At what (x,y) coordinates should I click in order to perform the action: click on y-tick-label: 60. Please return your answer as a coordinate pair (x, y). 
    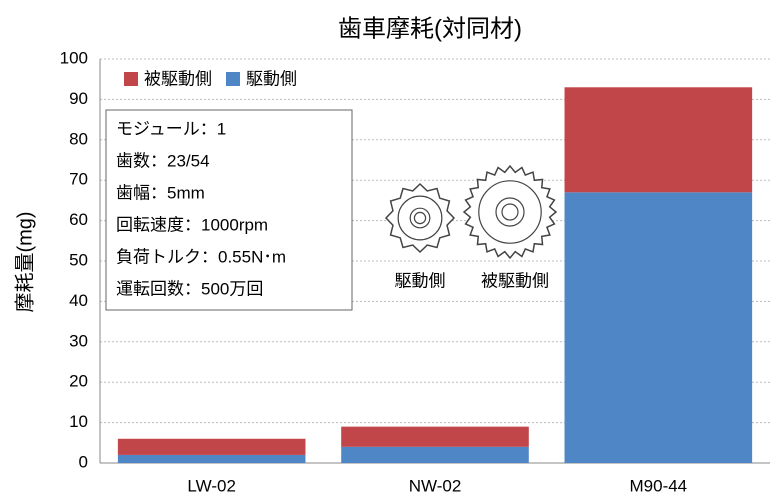
    Looking at the image, I should click on (78, 219).